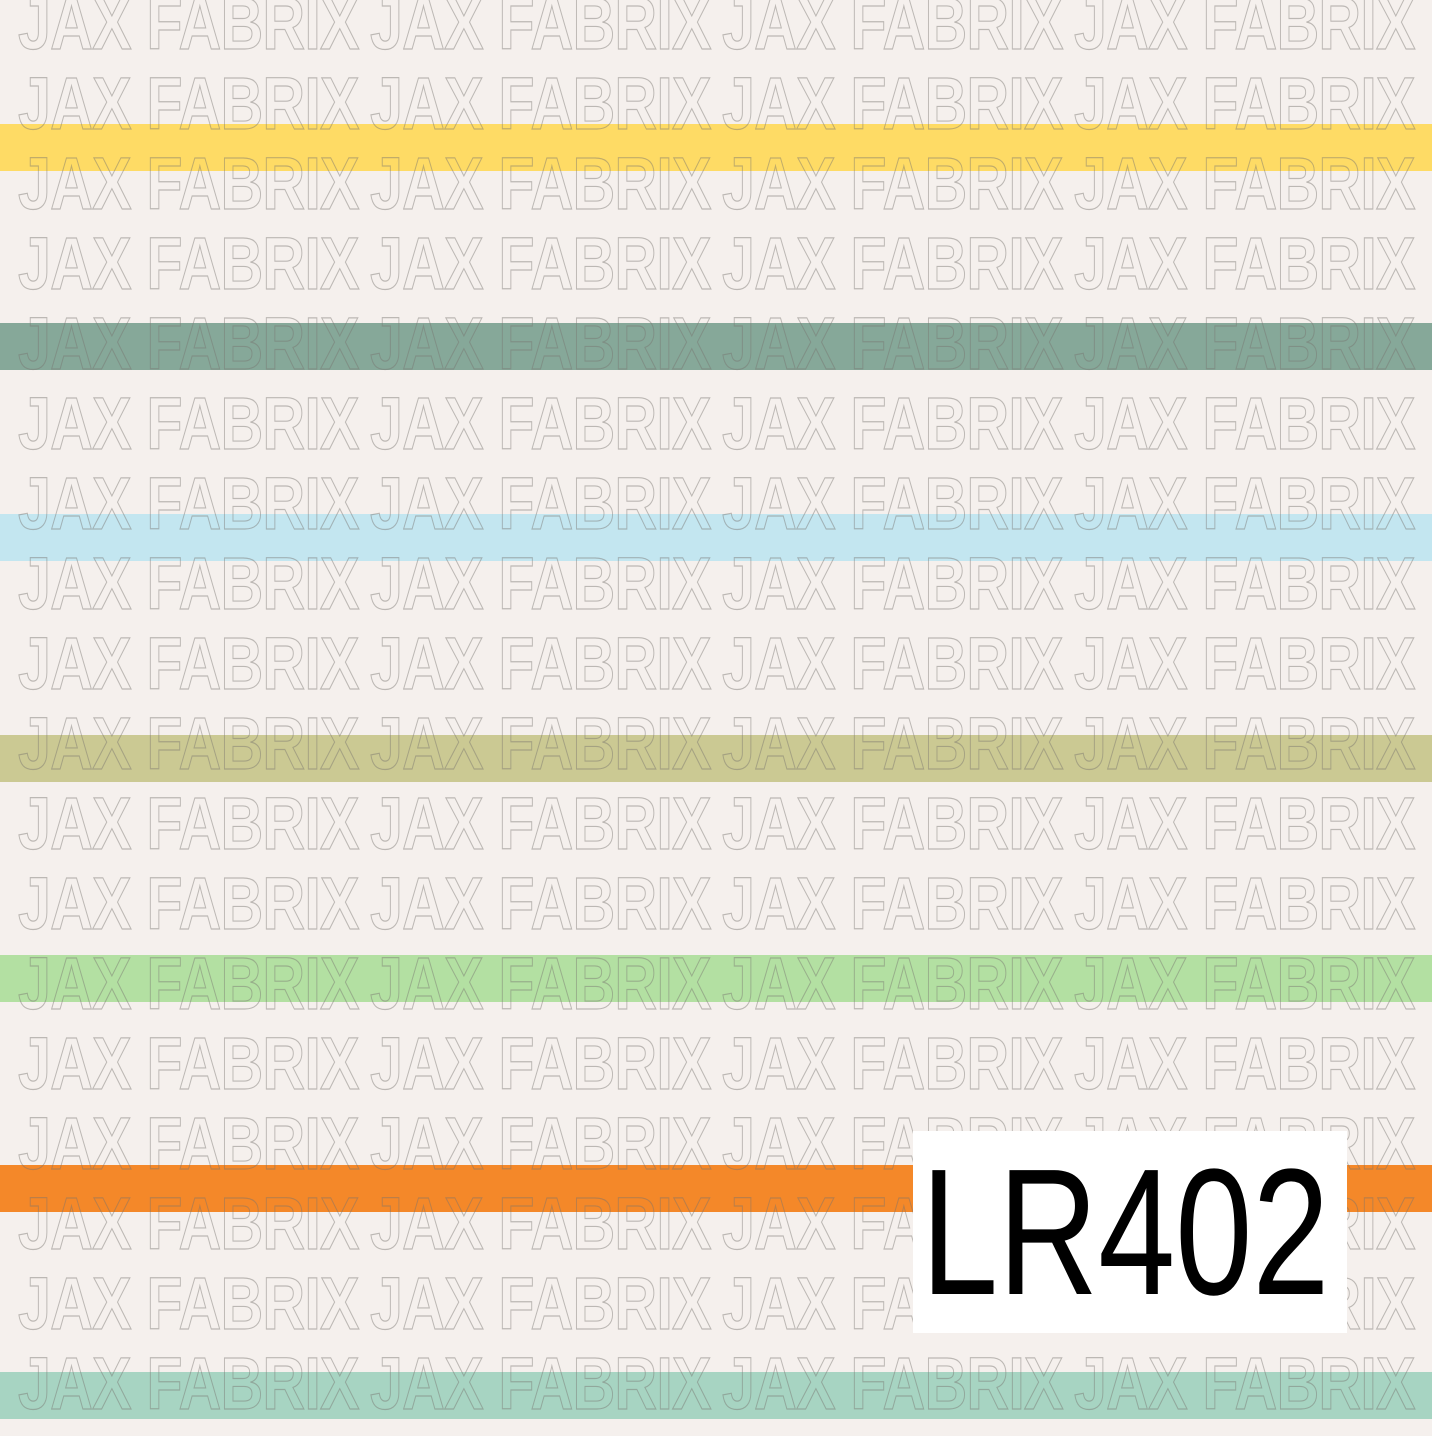 This screenshot has height=1436, width=1432. I want to click on stripe-olive, so click(716, 758).